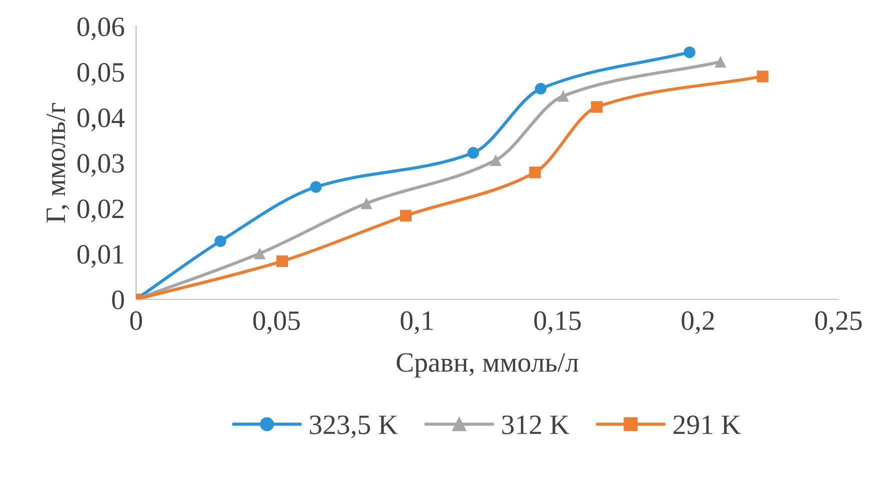 The image size is (878, 479). Describe the element at coordinates (100, 29) in the screenshot. I see `y-tick-label: 0,06` at that location.